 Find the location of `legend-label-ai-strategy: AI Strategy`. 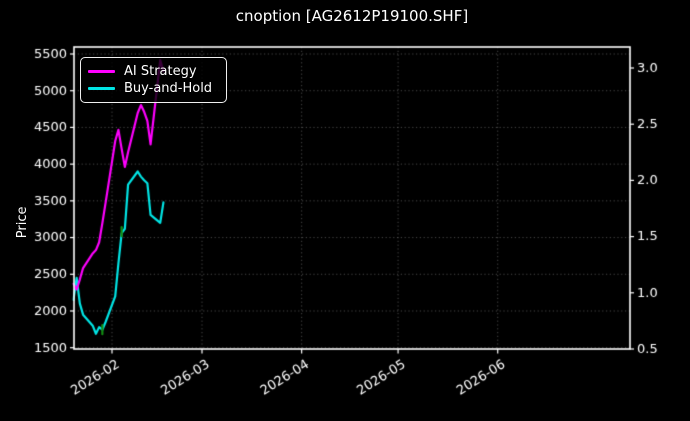

legend-label-ai-strategy: AI Strategy is located at coordinates (160, 71).